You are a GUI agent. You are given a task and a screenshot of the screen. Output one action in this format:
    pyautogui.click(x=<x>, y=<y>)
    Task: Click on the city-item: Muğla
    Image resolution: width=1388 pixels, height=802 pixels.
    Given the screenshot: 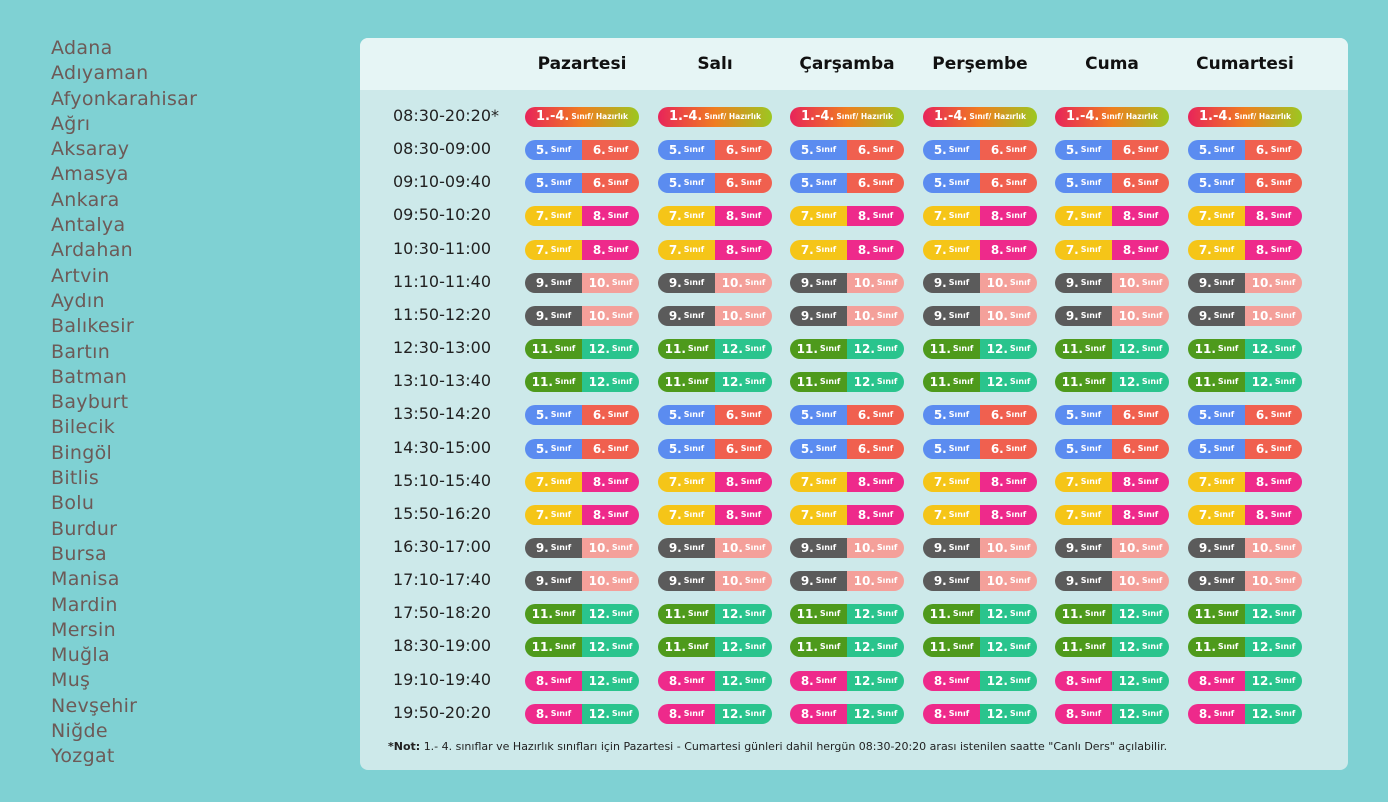 What is the action you would take?
    pyautogui.click(x=80, y=655)
    